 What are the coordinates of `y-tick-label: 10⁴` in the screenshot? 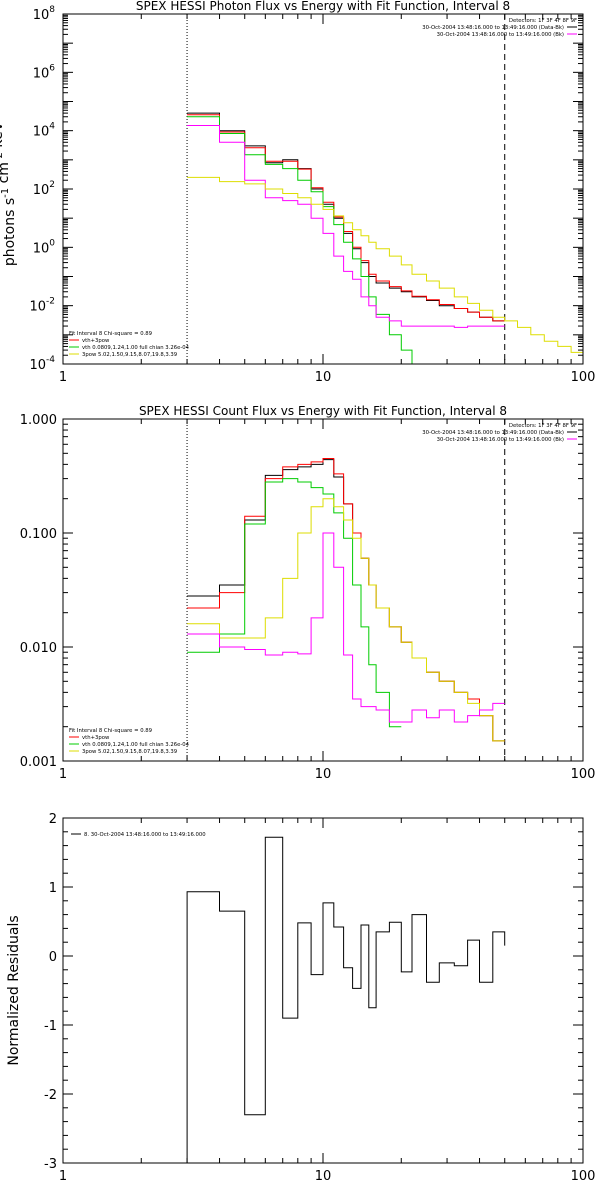 It's located at (44, 131).